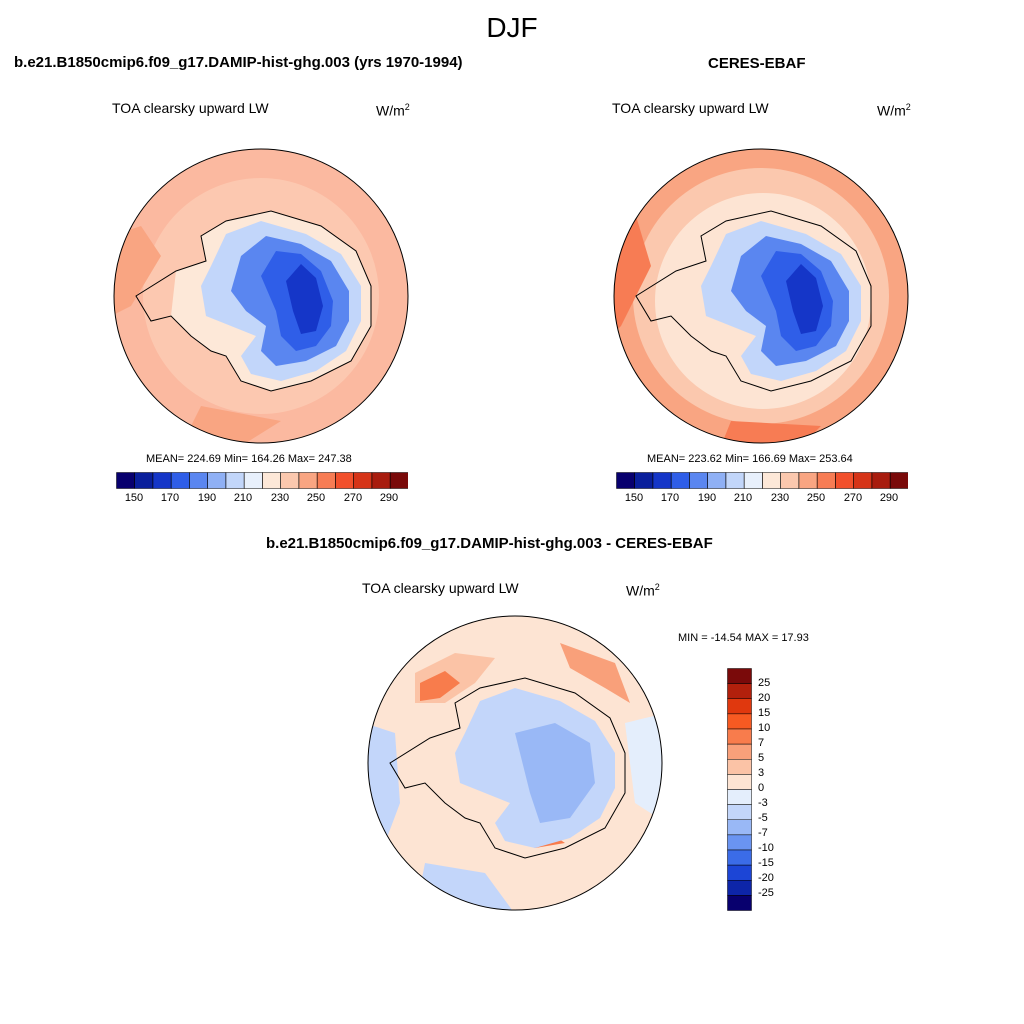  What do you see at coordinates (743, 638) in the screenshot?
I see `panel-diff-stats: MIN = -14.54 MAX = 17.93` at bounding box center [743, 638].